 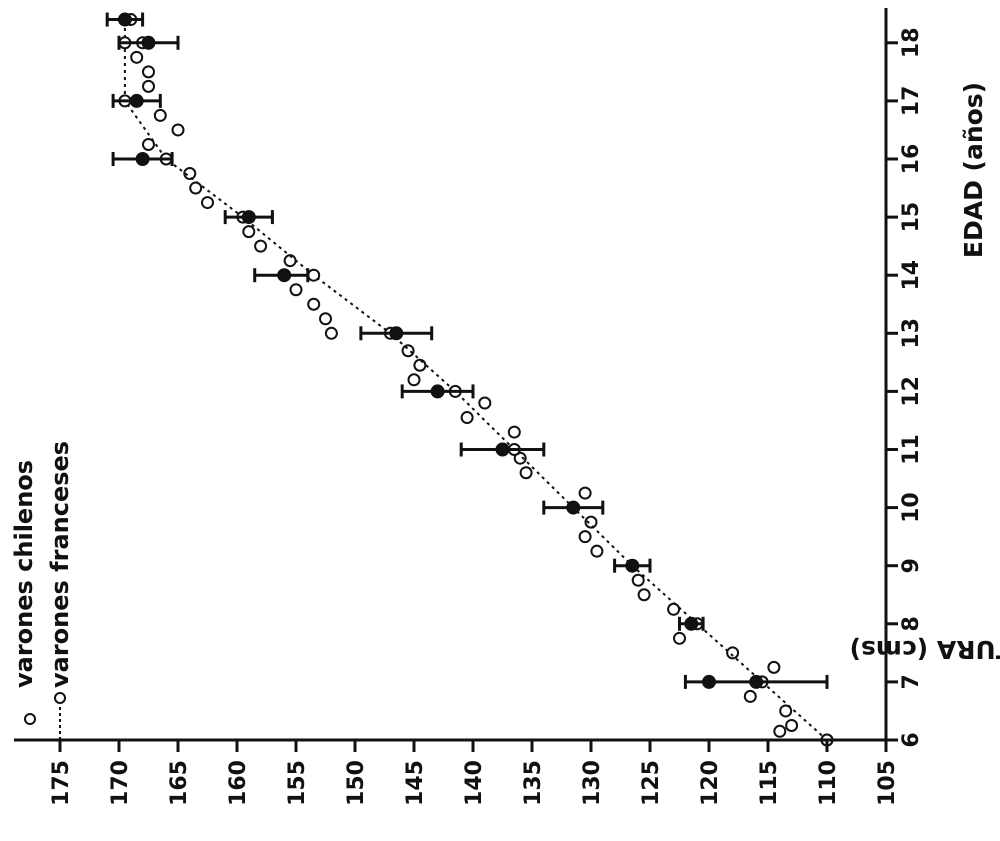 What do you see at coordinates (24, 574) in the screenshot?
I see `legend-label-chilenos: varones chilenos` at bounding box center [24, 574].